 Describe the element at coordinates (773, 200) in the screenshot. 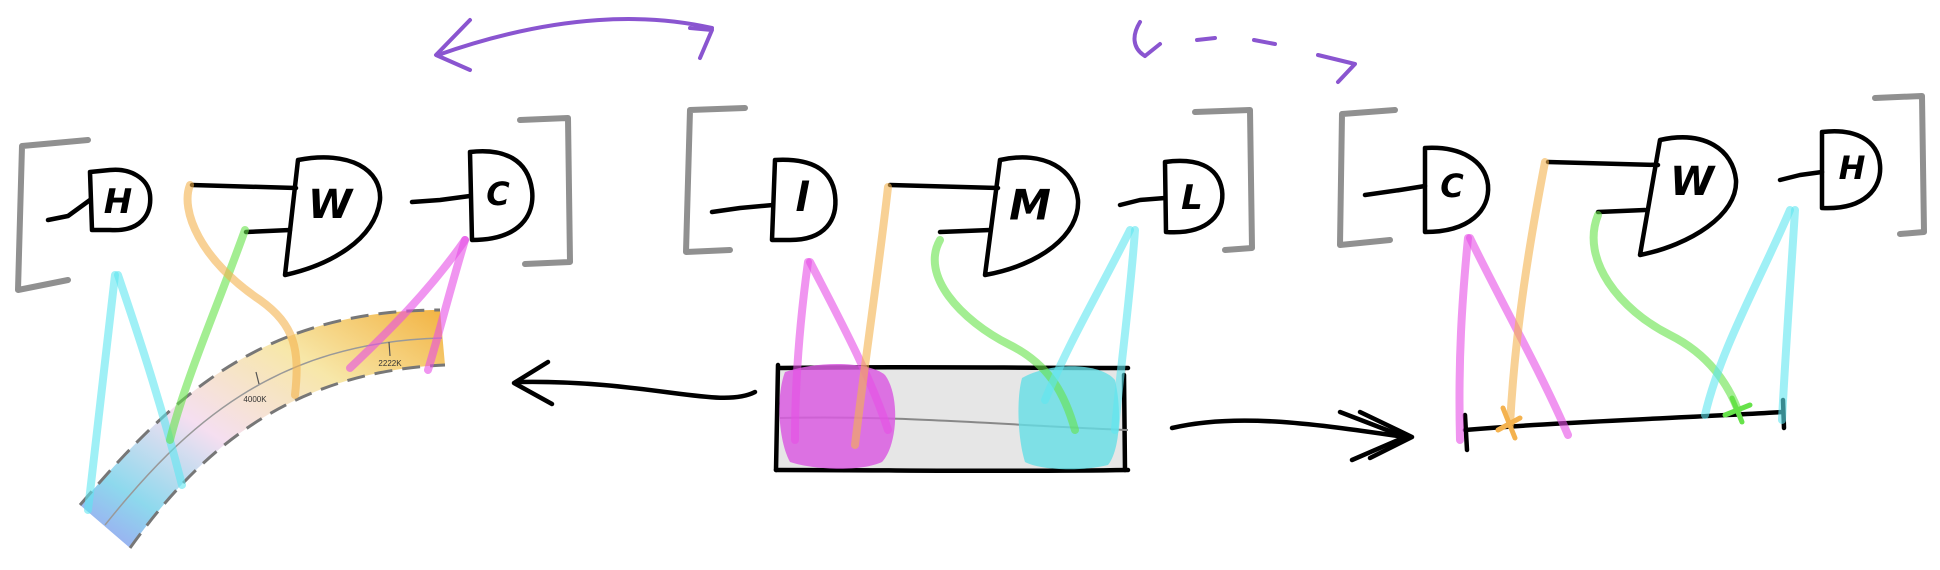

I see `gate-l-lower: l` at that location.